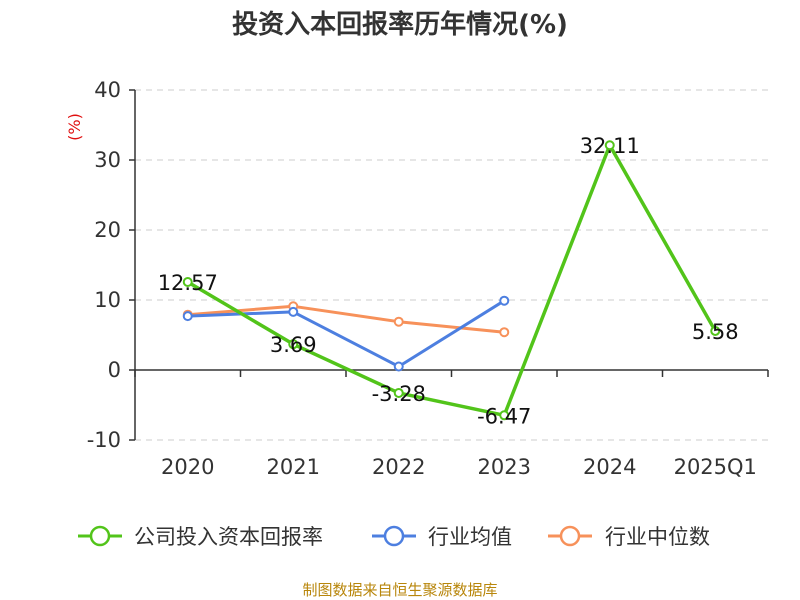 The height and width of the screenshot is (600, 800). I want to click on y-axis-label: (%), so click(74, 127).